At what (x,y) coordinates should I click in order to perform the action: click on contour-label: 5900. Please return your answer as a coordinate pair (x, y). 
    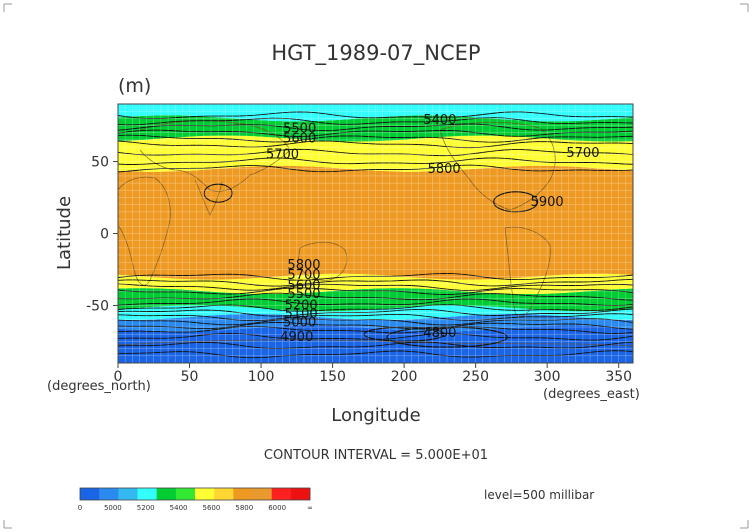
    Looking at the image, I should click on (547, 202).